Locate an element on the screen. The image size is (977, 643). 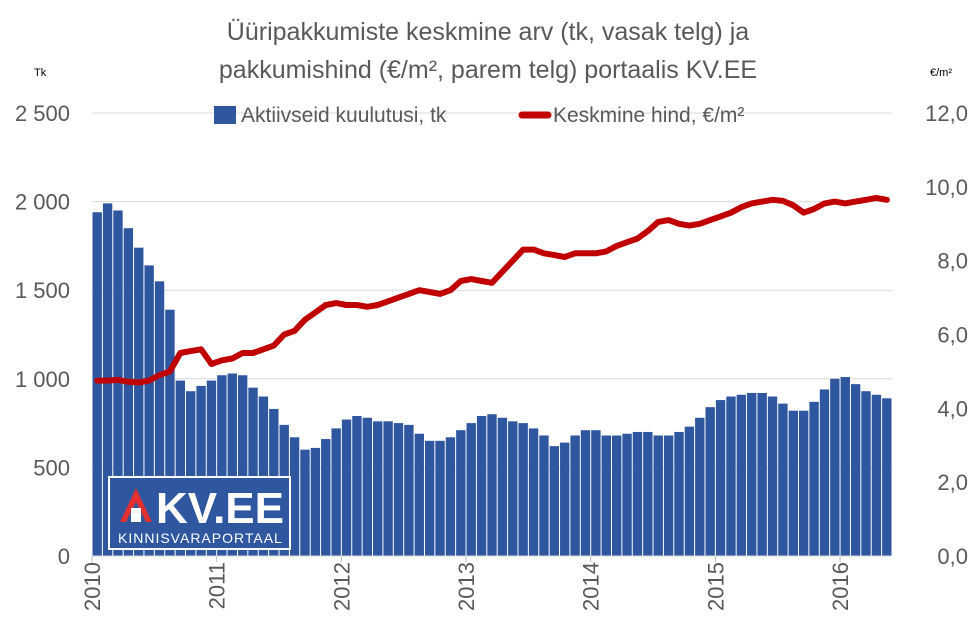
logo-brand: KV.EE is located at coordinates (220, 508).